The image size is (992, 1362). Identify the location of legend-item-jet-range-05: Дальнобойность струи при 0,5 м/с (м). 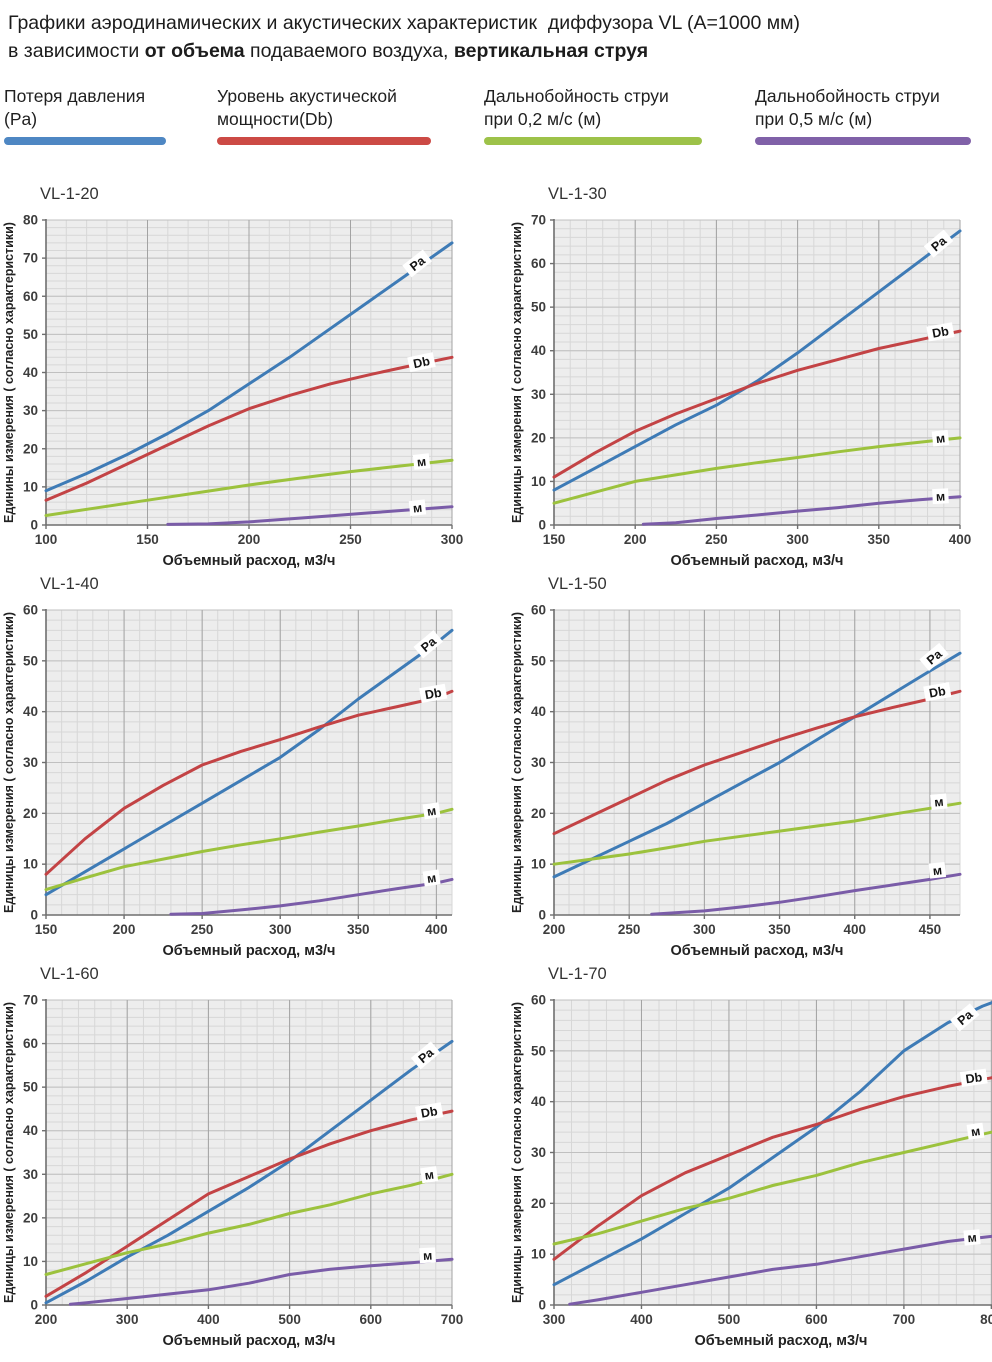
(863, 115).